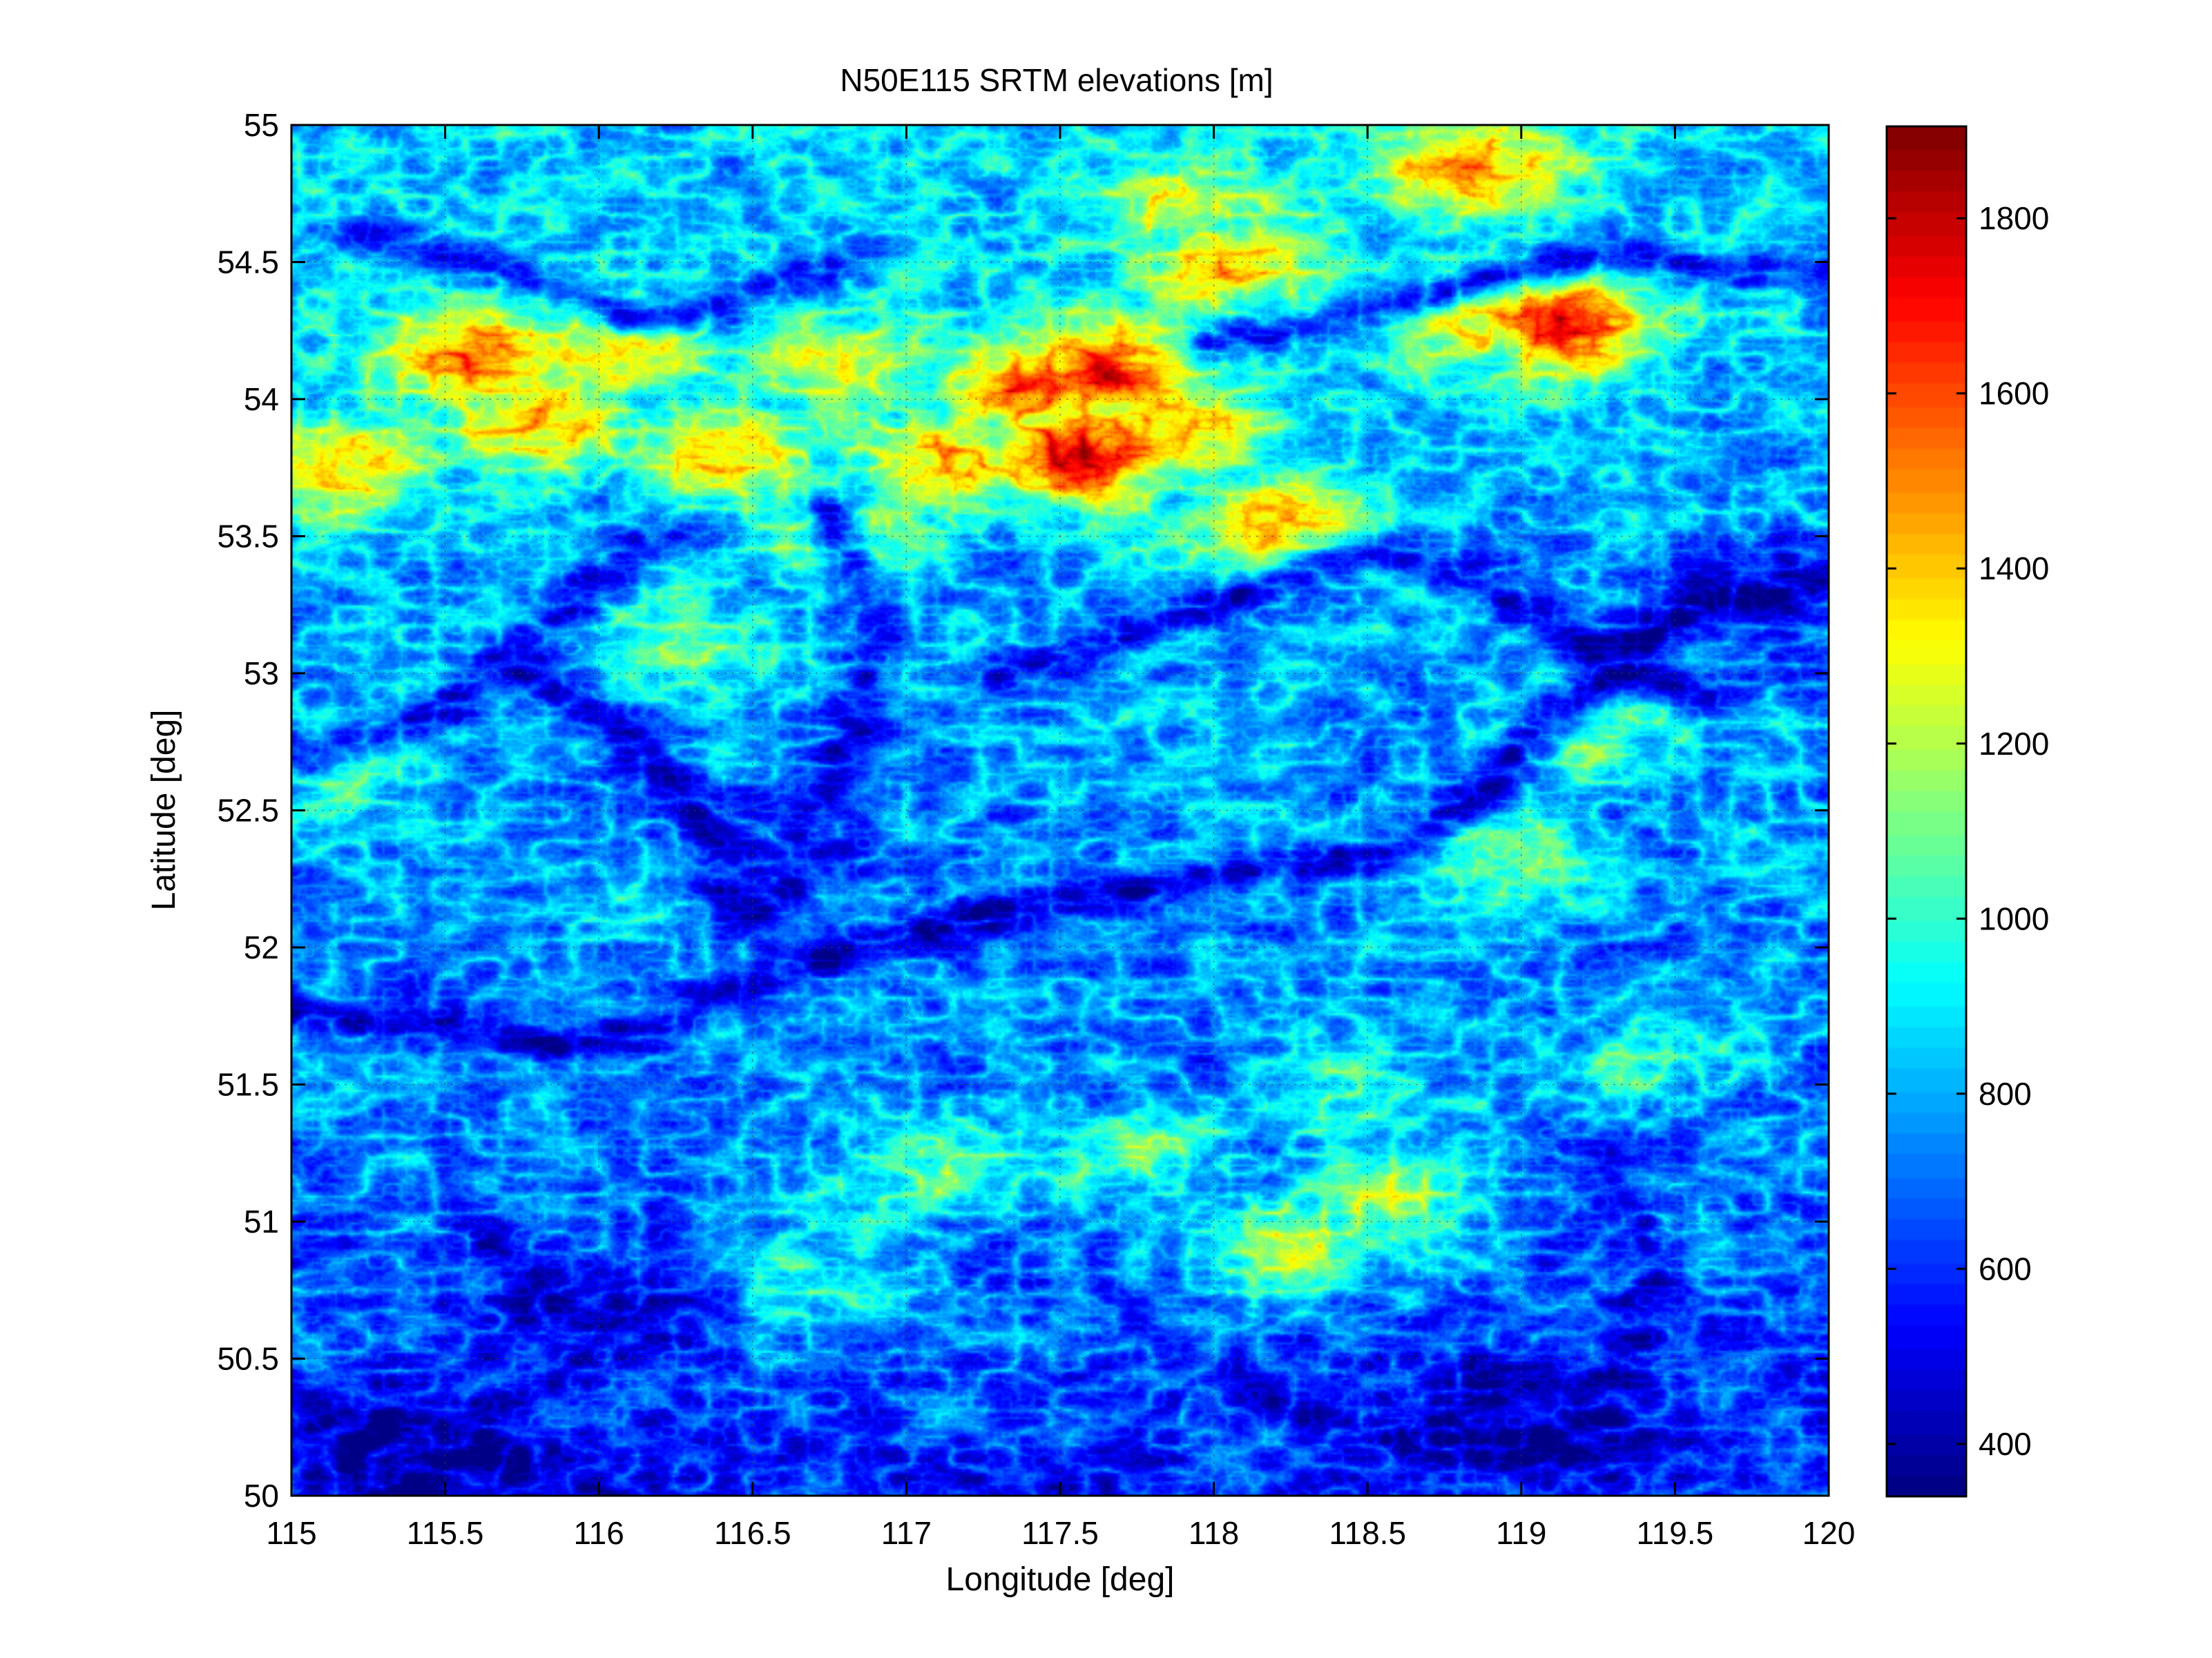 The height and width of the screenshot is (1658, 2212). What do you see at coordinates (248, 1085) in the screenshot?
I see `y-tick-label: 51.5` at bounding box center [248, 1085].